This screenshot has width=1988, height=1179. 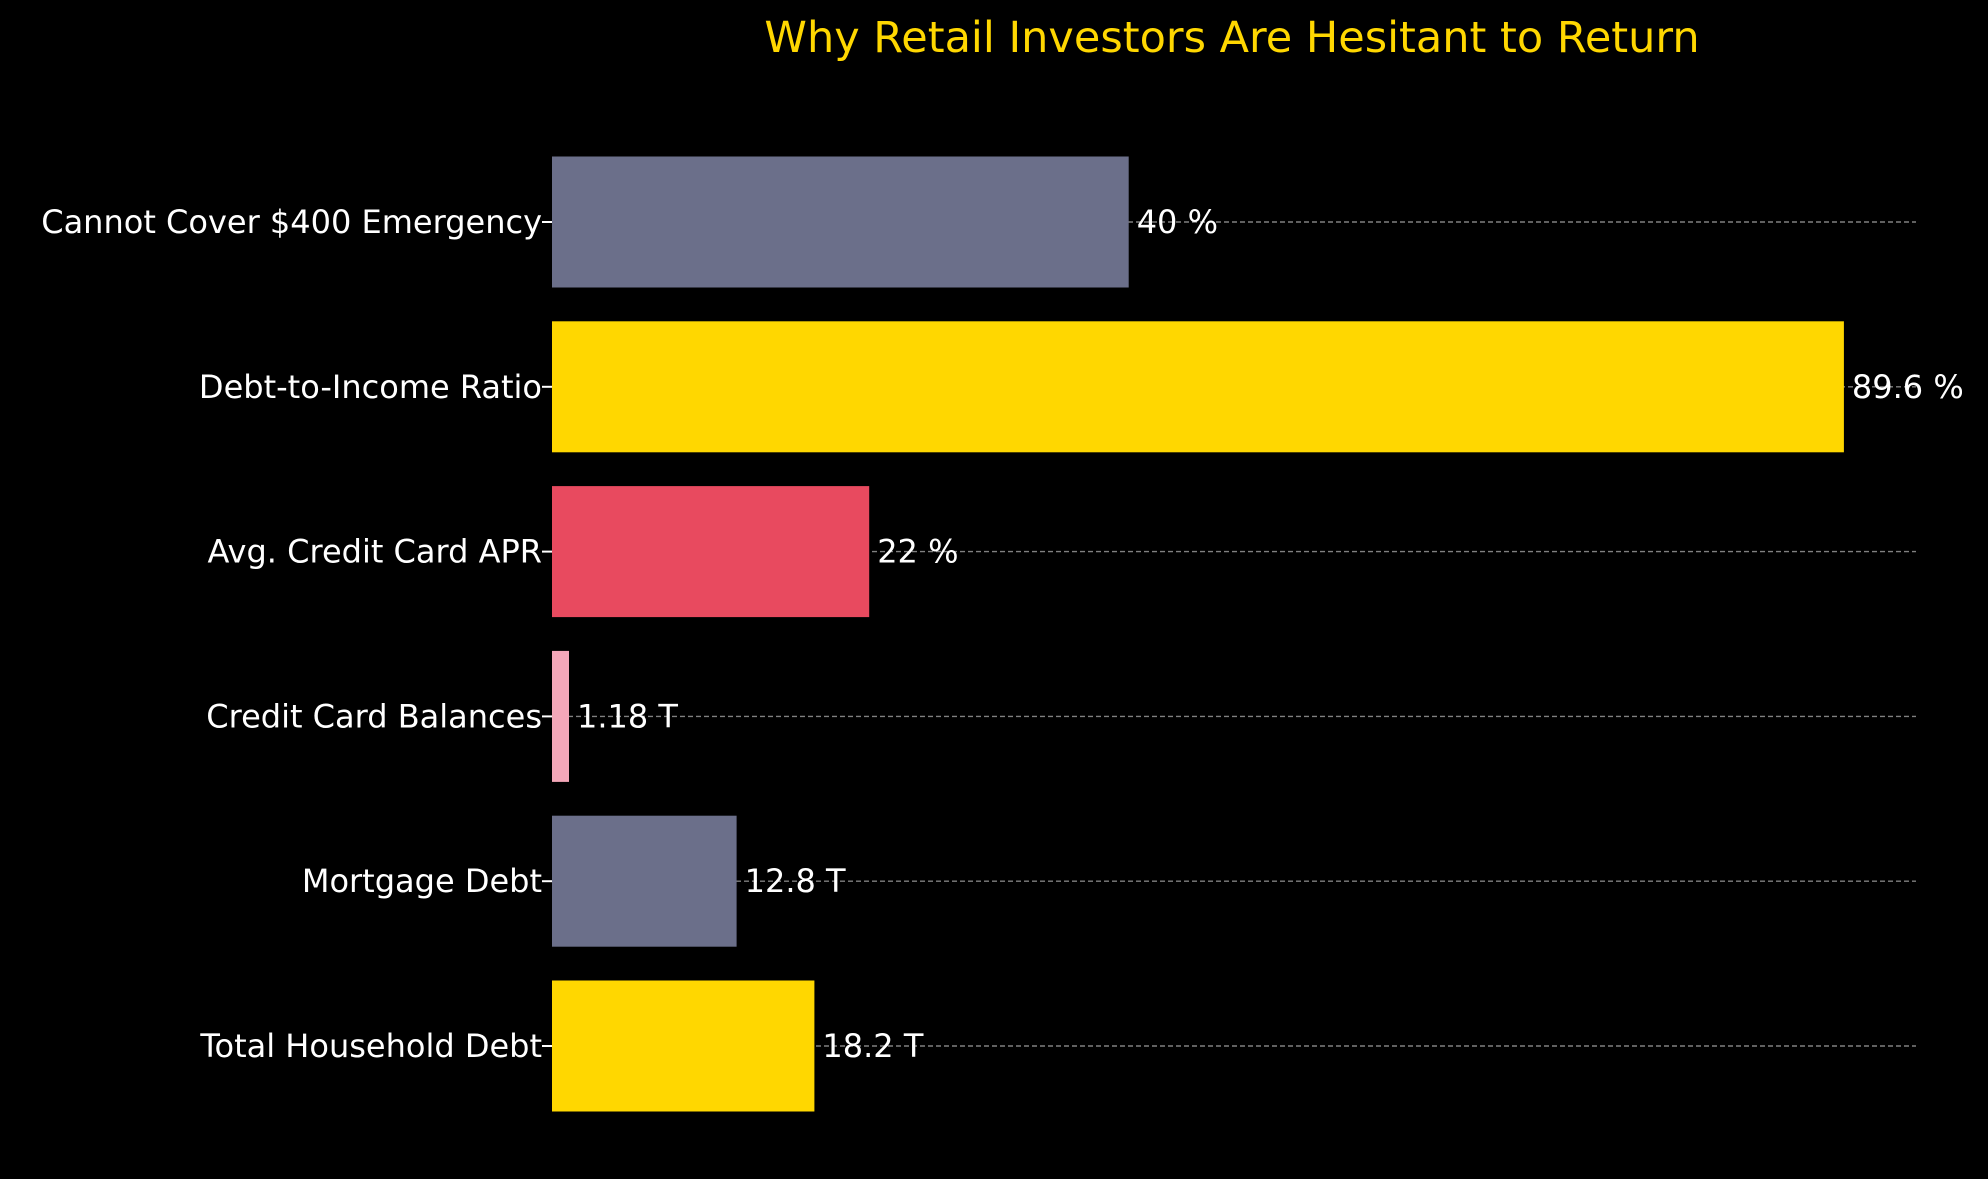 I want to click on bar-debt-to-income-ratio, so click(x=1198, y=387).